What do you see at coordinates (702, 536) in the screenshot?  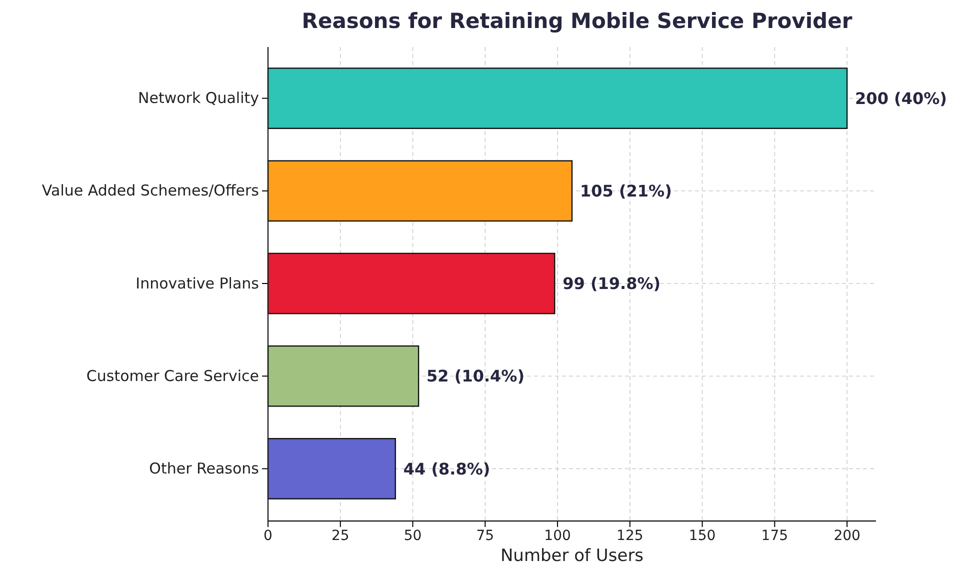 I see `x-tick-label: 150` at bounding box center [702, 536].